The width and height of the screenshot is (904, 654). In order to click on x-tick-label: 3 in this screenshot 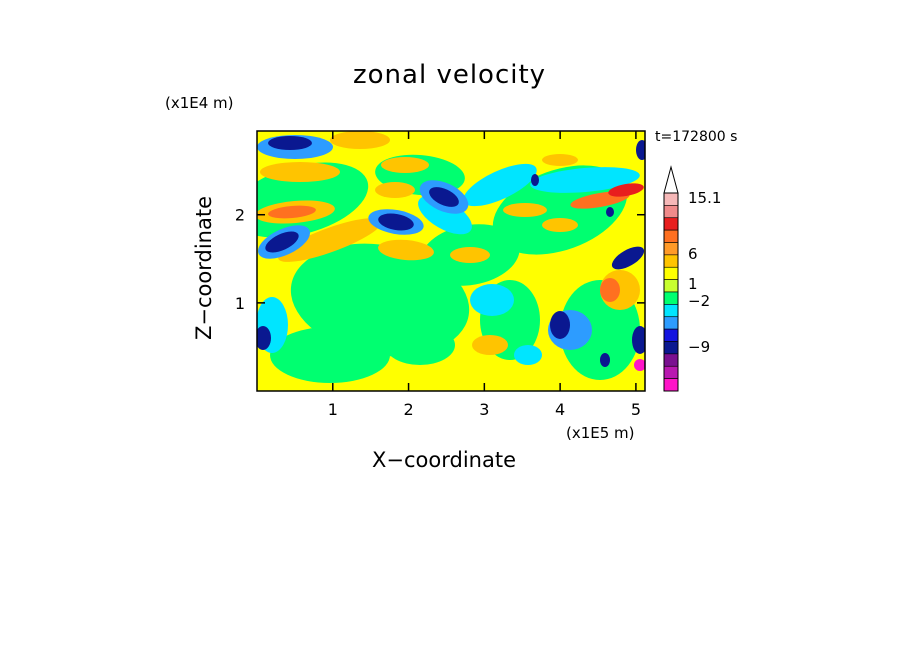, I will do `click(484, 409)`.